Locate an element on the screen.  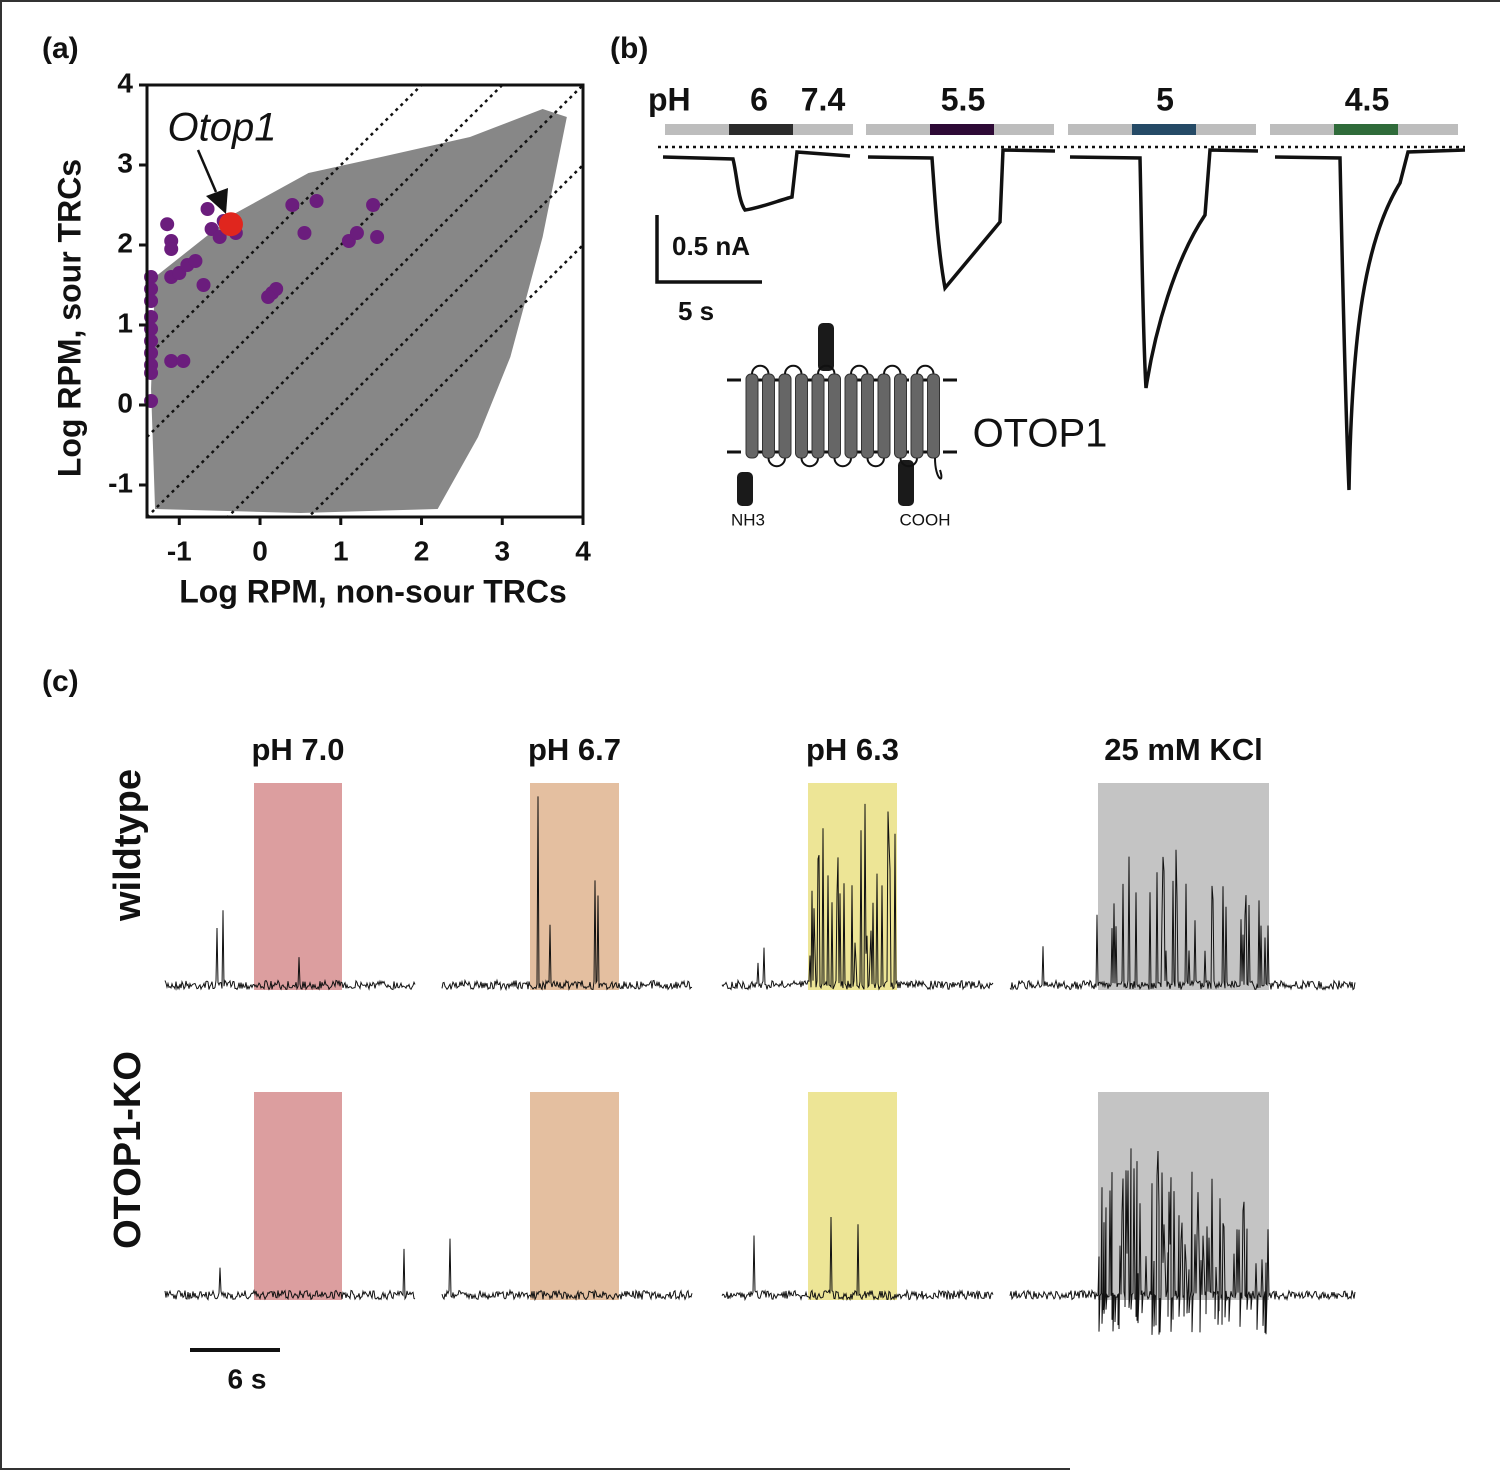
y-axis-label: Log RPM, sour TRCs is located at coordinates (69, 318).